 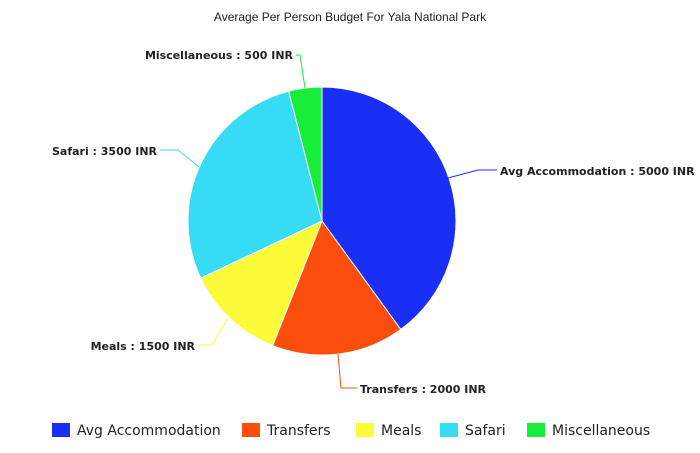 I want to click on legend-item-safari: Safari, so click(x=473, y=431).